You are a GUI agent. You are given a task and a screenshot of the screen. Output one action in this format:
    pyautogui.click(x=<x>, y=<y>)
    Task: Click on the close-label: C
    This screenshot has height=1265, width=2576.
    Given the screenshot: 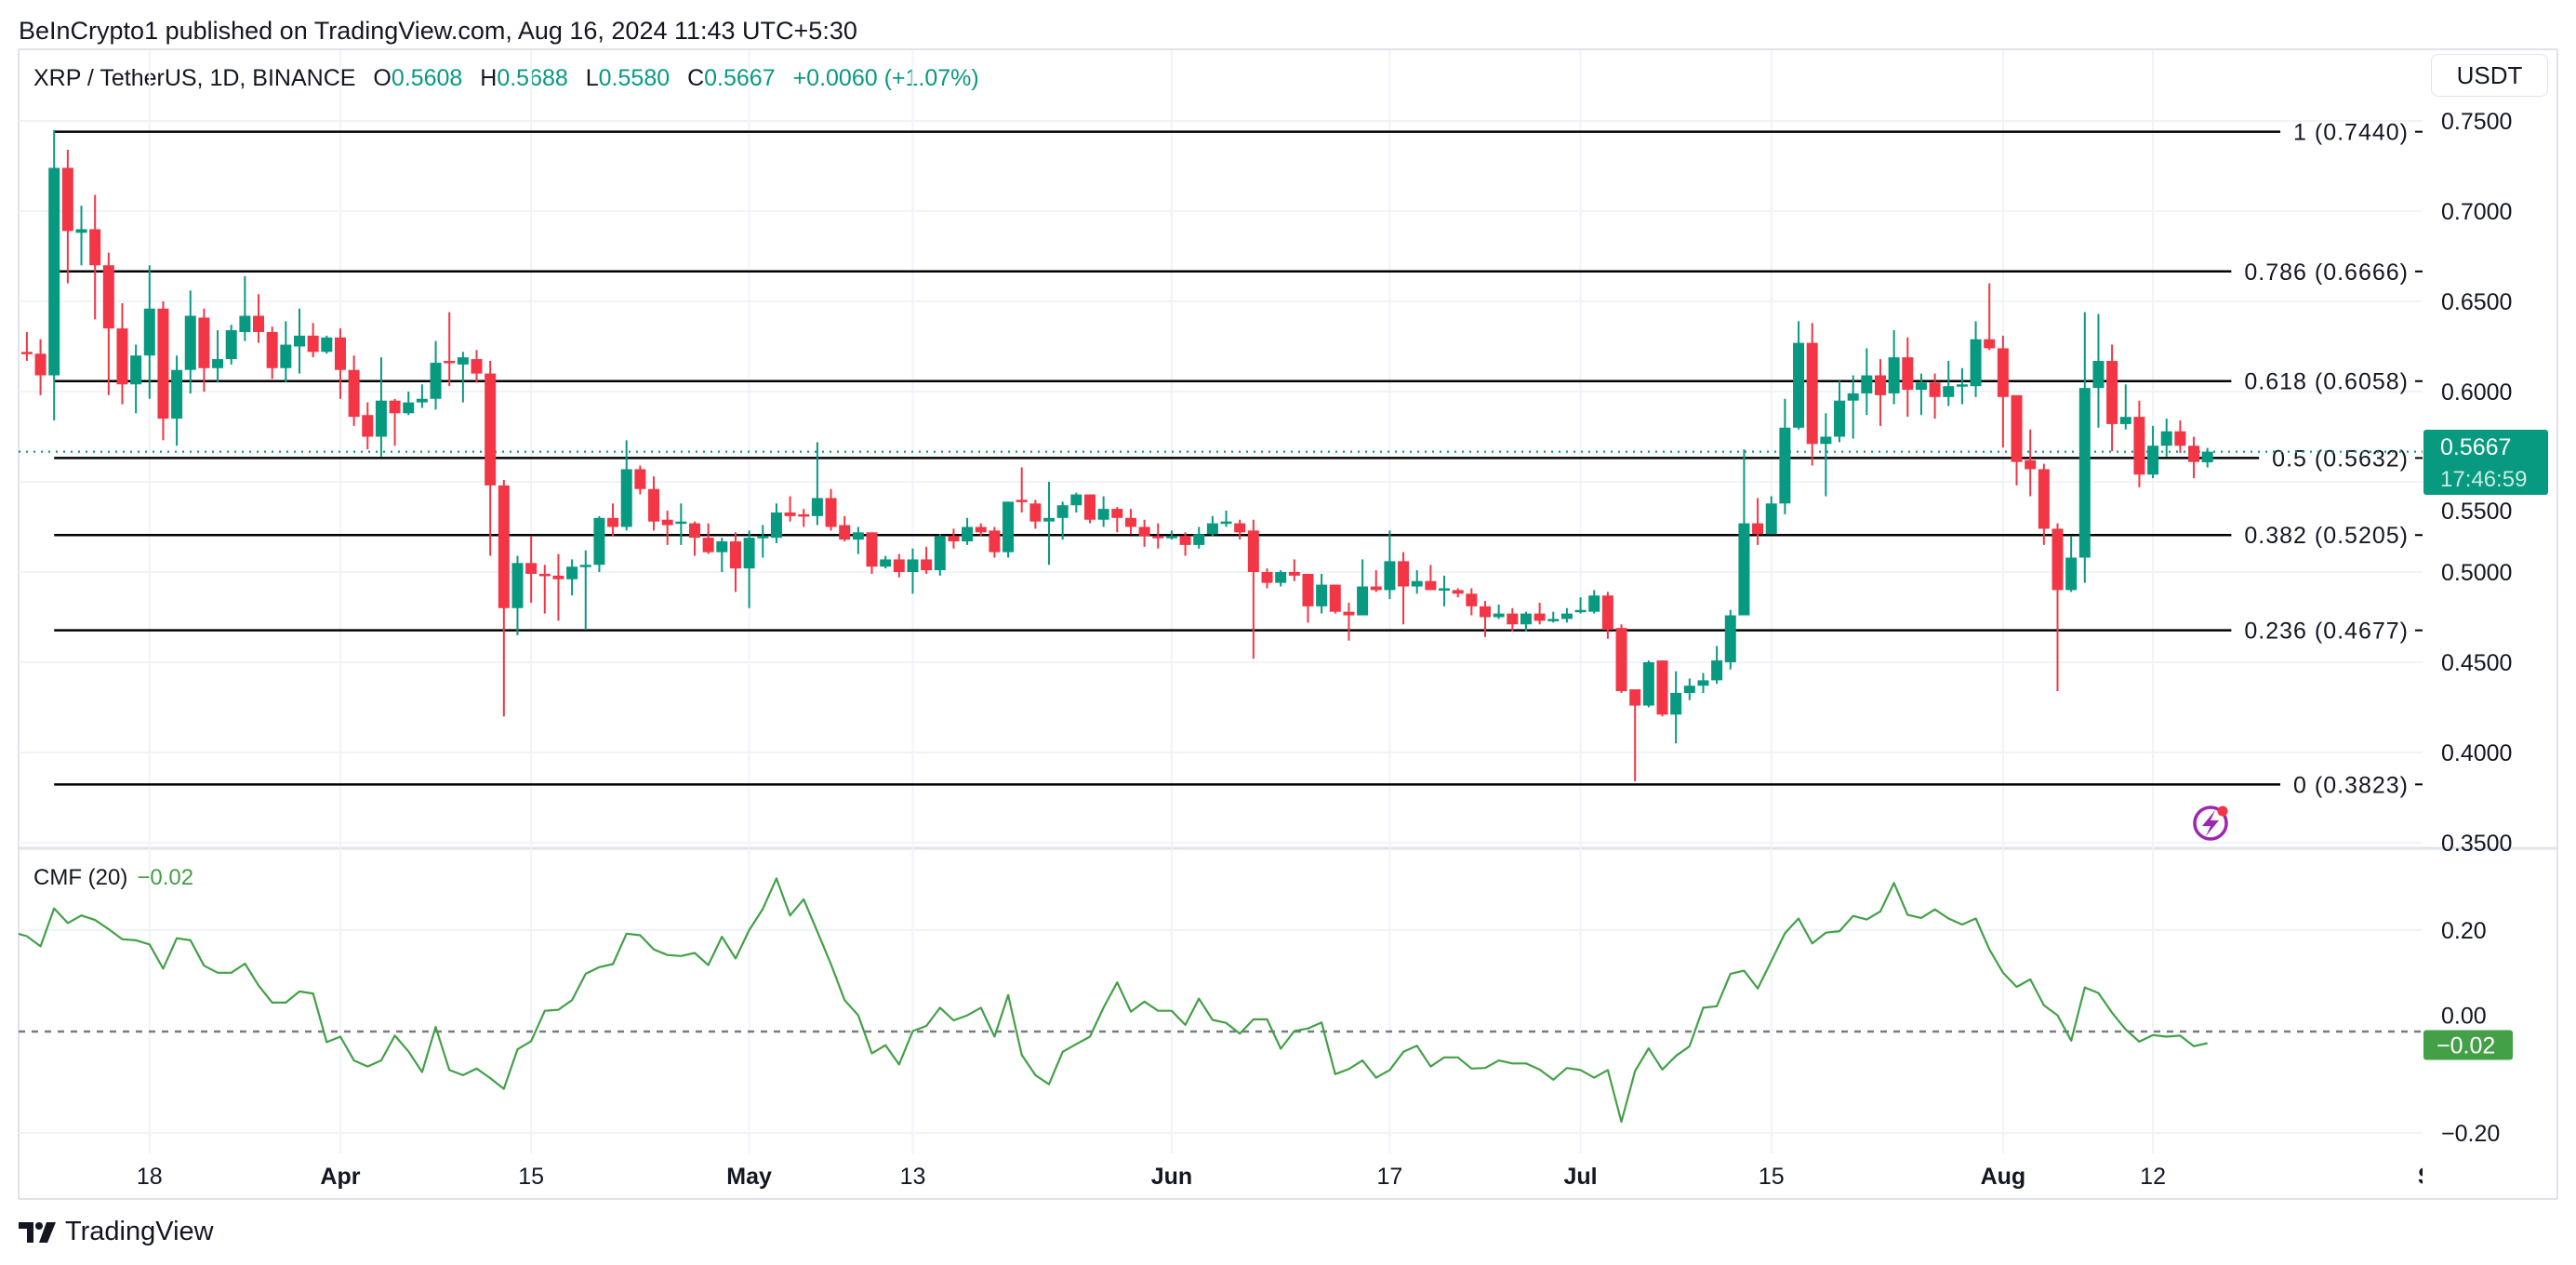 What is the action you would take?
    pyautogui.click(x=696, y=78)
    